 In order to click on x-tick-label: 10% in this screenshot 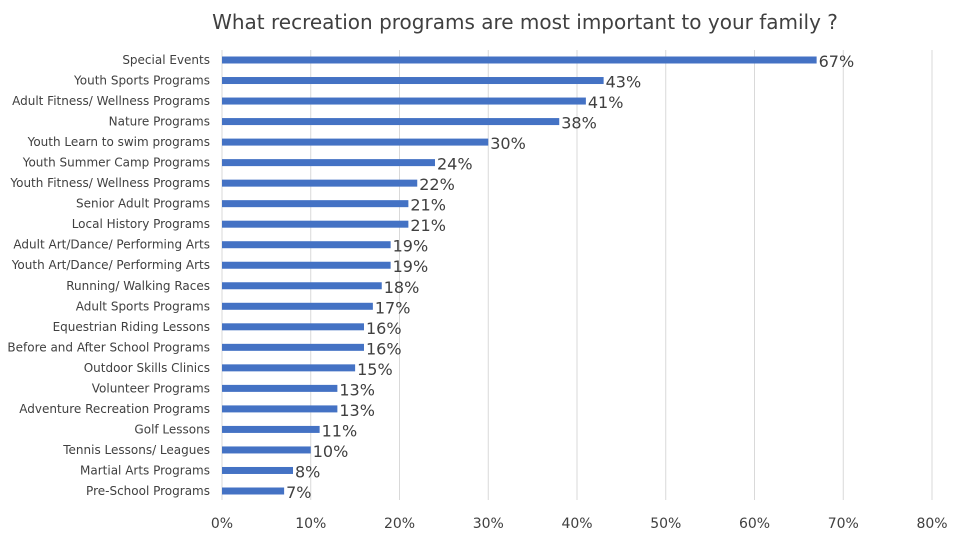, I will do `click(310, 524)`.